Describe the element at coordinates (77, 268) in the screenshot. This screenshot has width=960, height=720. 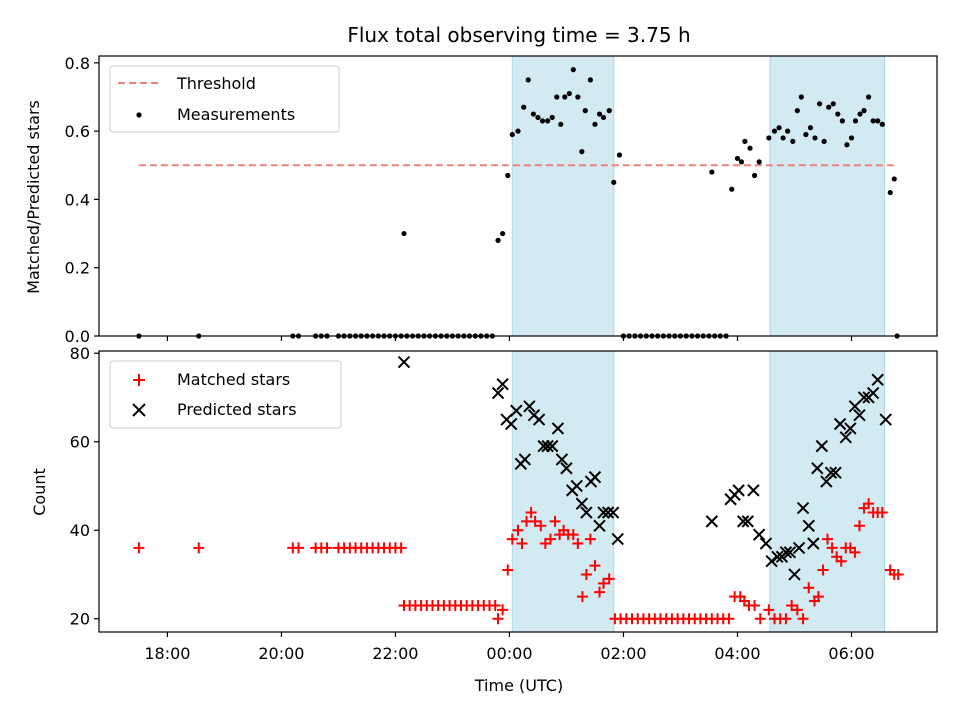
I see `top-y-tick-label: 0.2` at that location.